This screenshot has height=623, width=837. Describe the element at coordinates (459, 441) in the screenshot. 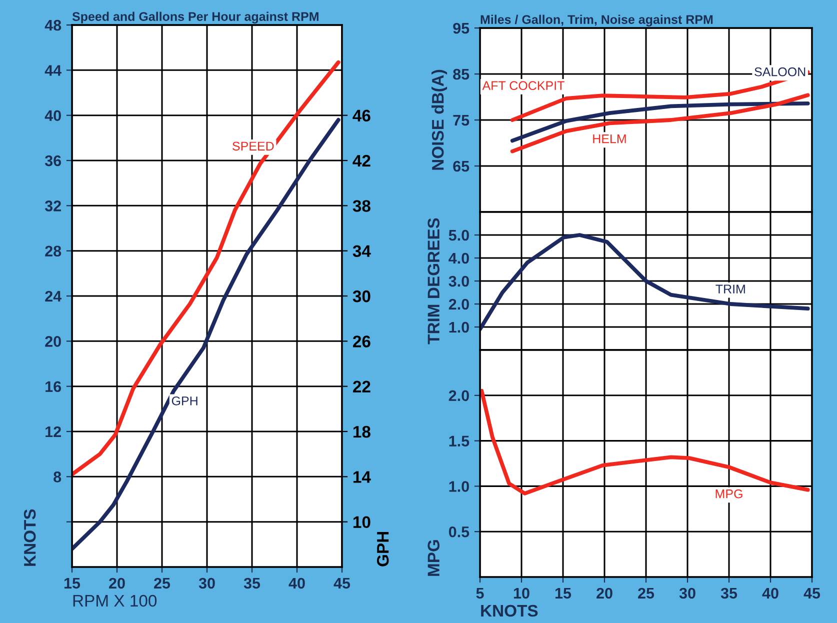

I see `y-tick-label: 1.5` at that location.